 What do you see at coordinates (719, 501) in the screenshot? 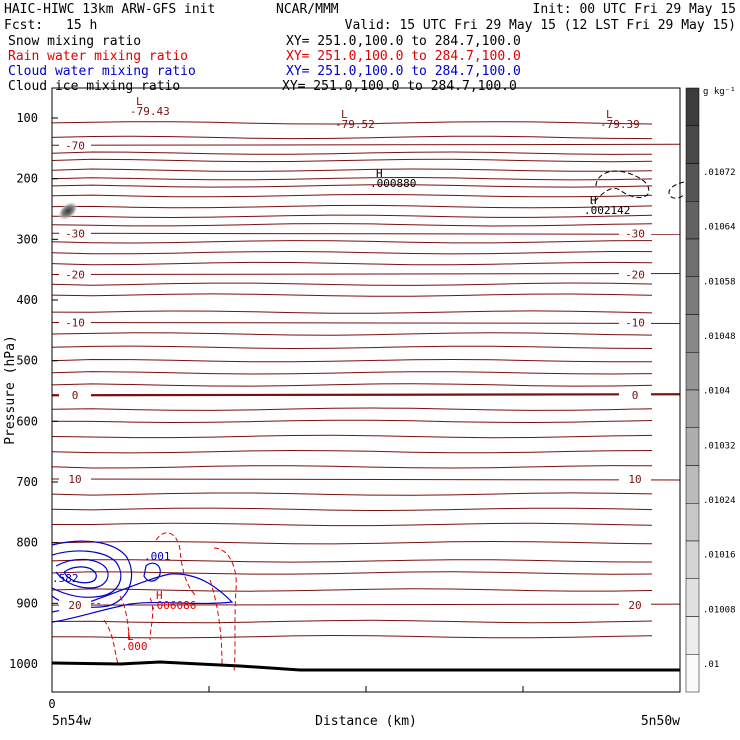
I see `colorbar-label: .01024` at bounding box center [719, 501].